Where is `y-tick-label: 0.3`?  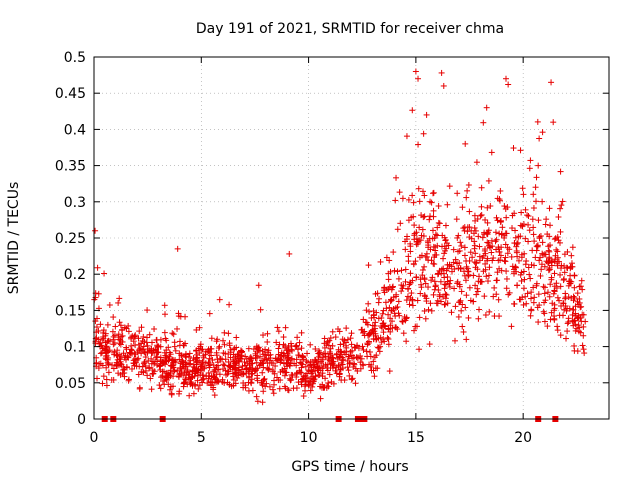 y-tick-label: 0.3 is located at coordinates (75, 203).